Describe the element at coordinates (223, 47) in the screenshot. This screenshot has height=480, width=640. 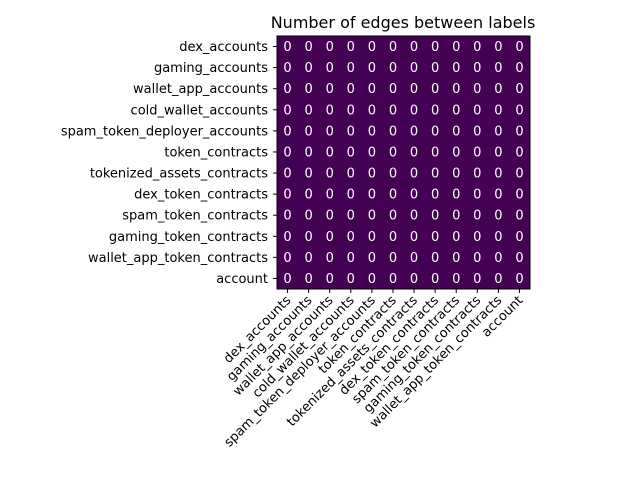
I see `y-tick-label: dex_accounts` at that location.